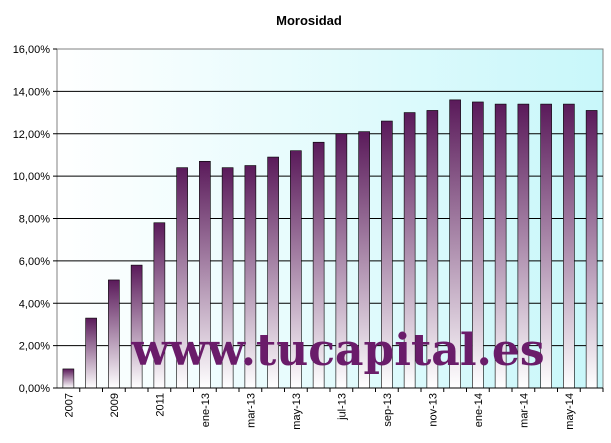 Image resolution: width=611 pixels, height=443 pixels. I want to click on x-tick-label: ene-13, so click(206, 410).